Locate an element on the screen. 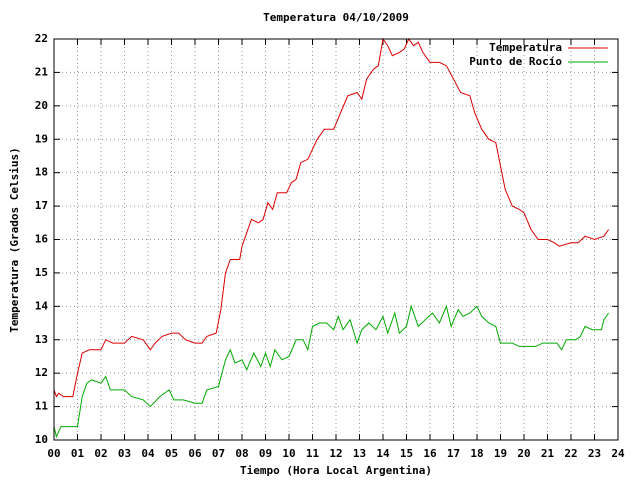  x-tick-label: 04 is located at coordinates (148, 453).